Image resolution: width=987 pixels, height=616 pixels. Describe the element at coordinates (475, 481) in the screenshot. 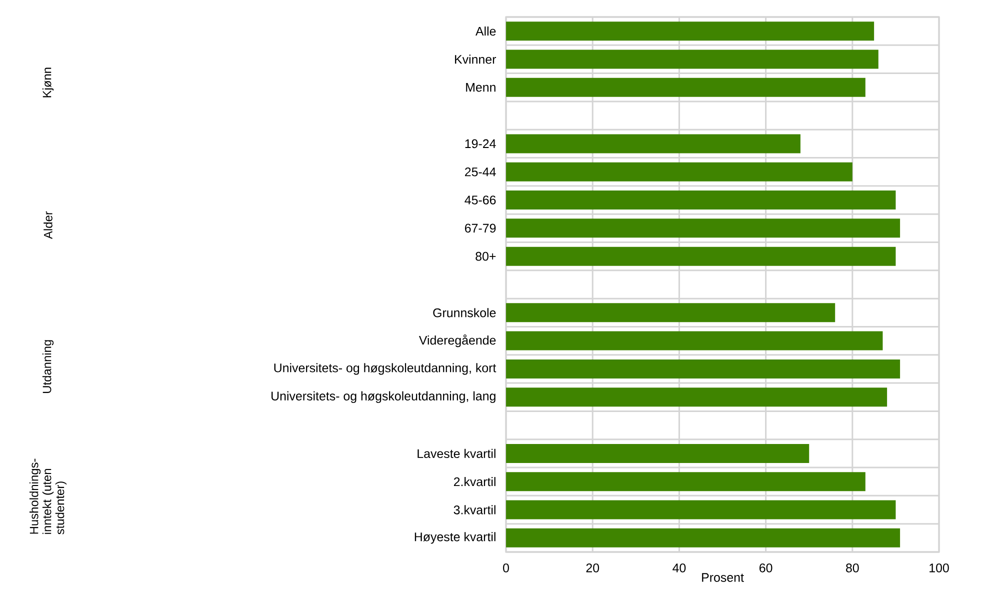

I see `y-tick-label: 2.kvartil` at that location.